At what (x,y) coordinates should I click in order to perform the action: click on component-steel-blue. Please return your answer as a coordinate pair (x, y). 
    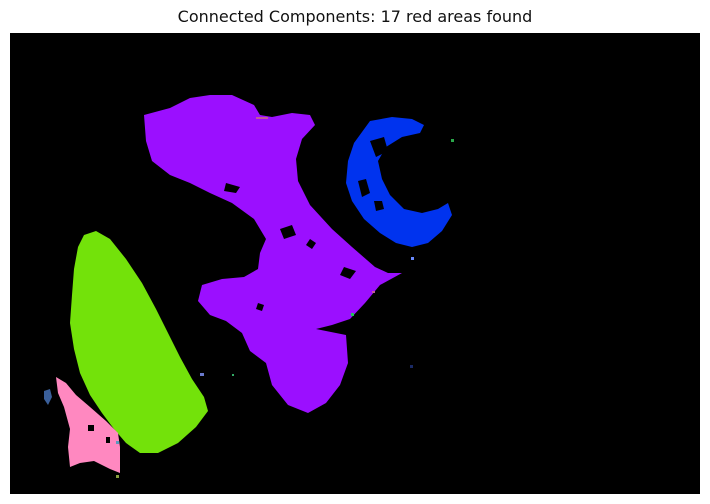
    Looking at the image, I should click on (48, 397).